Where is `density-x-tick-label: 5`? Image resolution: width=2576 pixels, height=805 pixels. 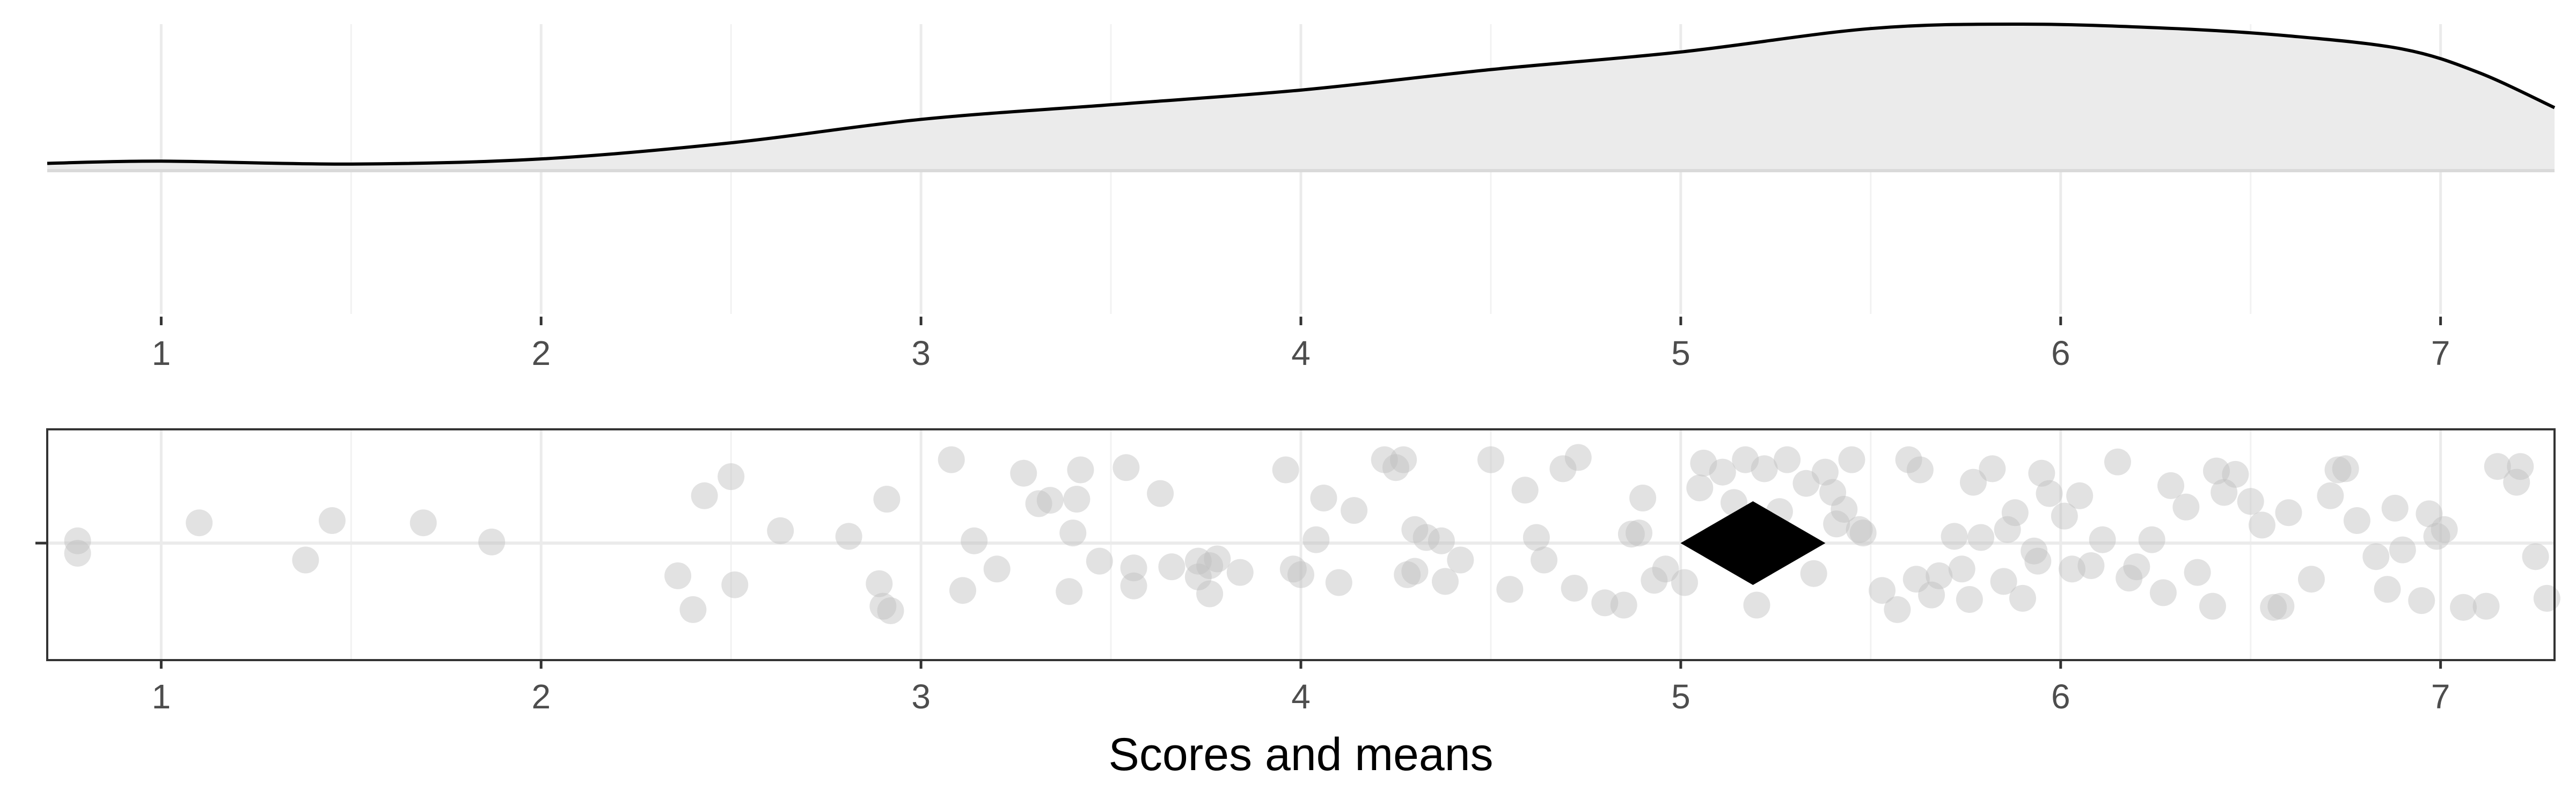 density-x-tick-label: 5 is located at coordinates (1680, 353).